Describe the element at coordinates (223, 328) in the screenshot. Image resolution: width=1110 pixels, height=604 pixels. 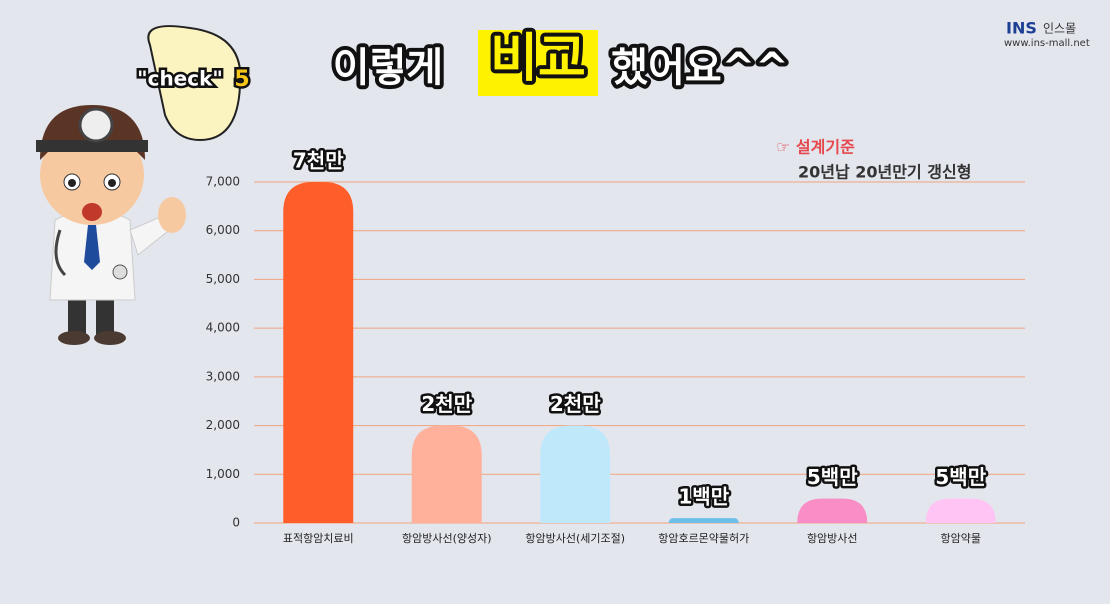
I see `y-tick-label: 4,000` at that location.